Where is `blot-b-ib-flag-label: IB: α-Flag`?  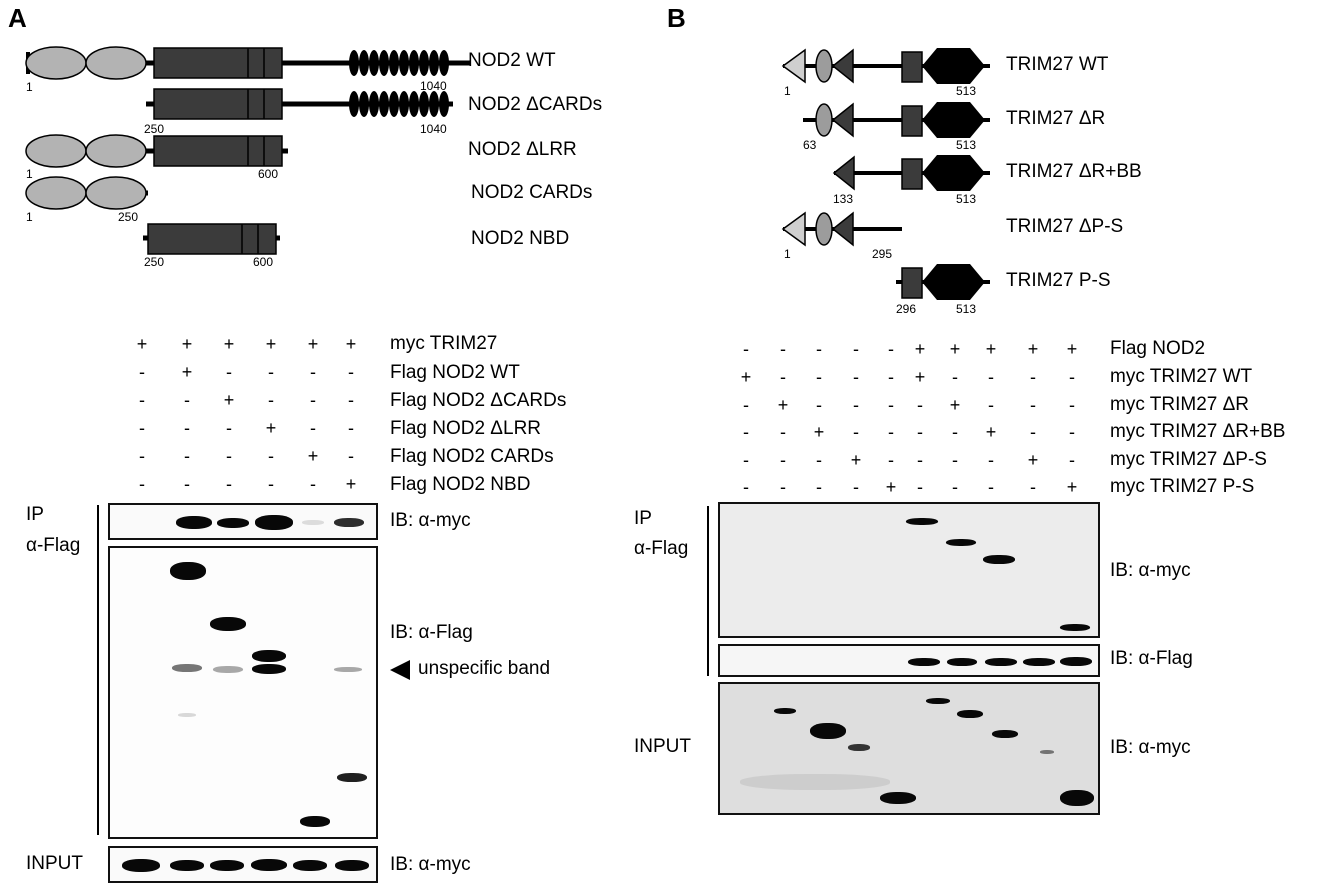
blot-b-ib-flag-label: IB: α-Flag is located at coordinates (1151, 659).